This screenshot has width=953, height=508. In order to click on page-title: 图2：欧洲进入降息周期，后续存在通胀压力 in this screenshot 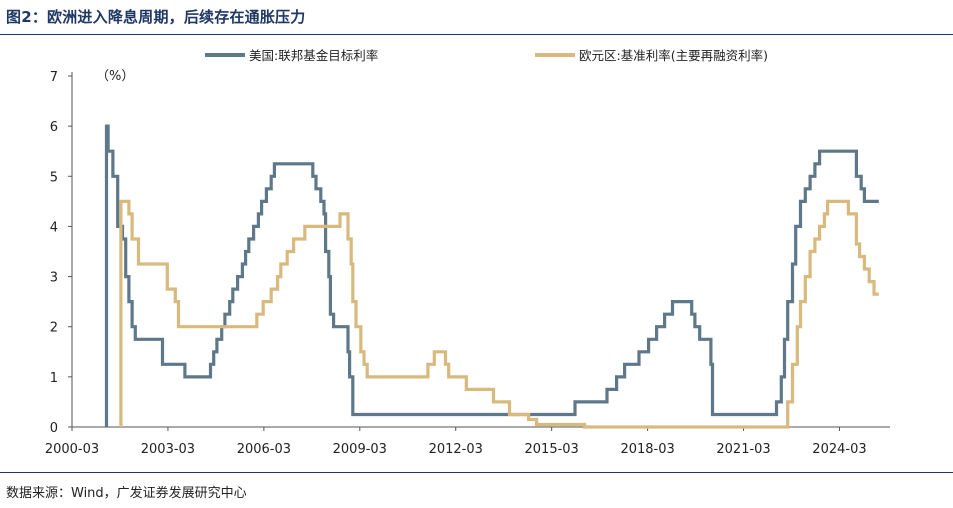, I will do `click(156, 17)`.